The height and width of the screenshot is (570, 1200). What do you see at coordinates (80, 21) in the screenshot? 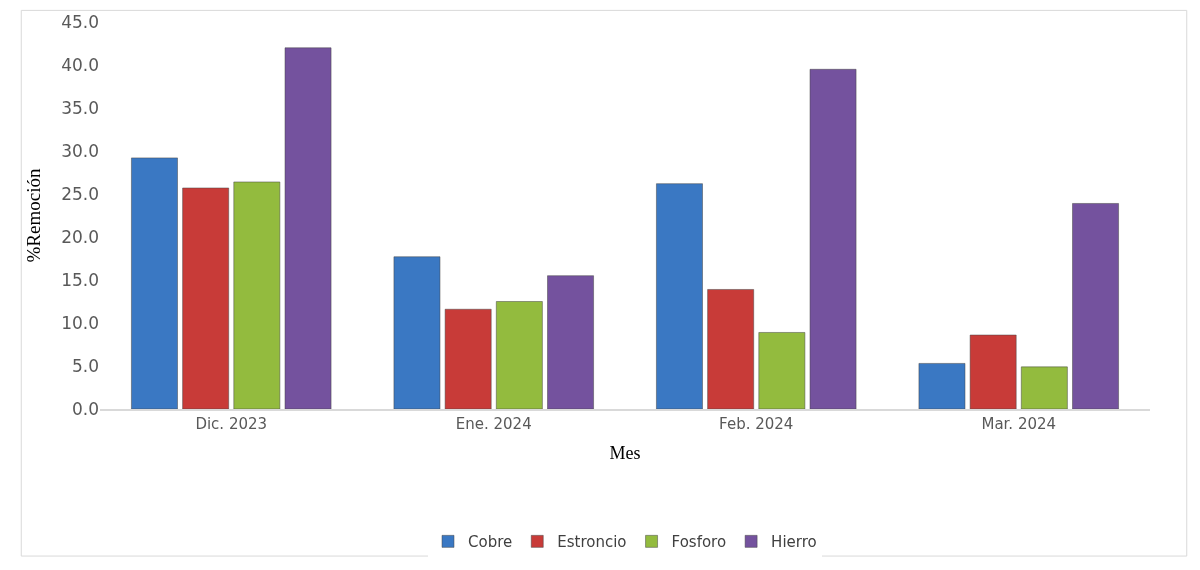
I see `y-tick-label: 45.0` at bounding box center [80, 21].